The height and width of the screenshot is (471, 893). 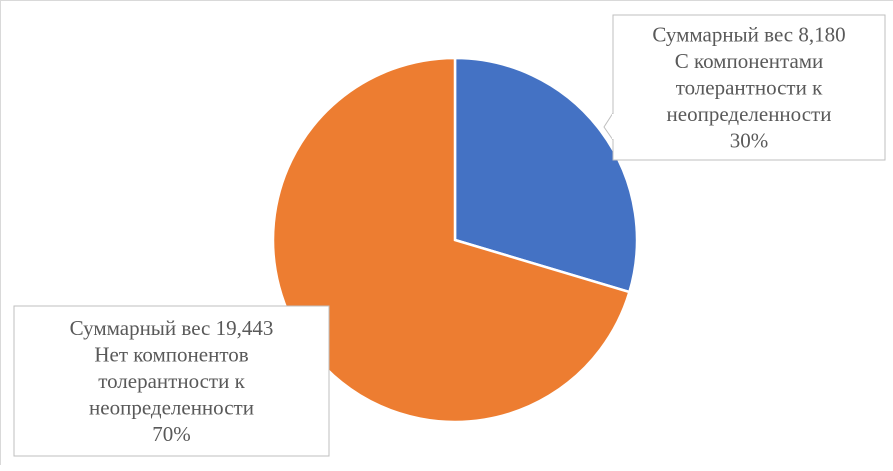 What do you see at coordinates (749, 114) in the screenshot?
I see `label-1-line-4: неопределенности` at bounding box center [749, 114].